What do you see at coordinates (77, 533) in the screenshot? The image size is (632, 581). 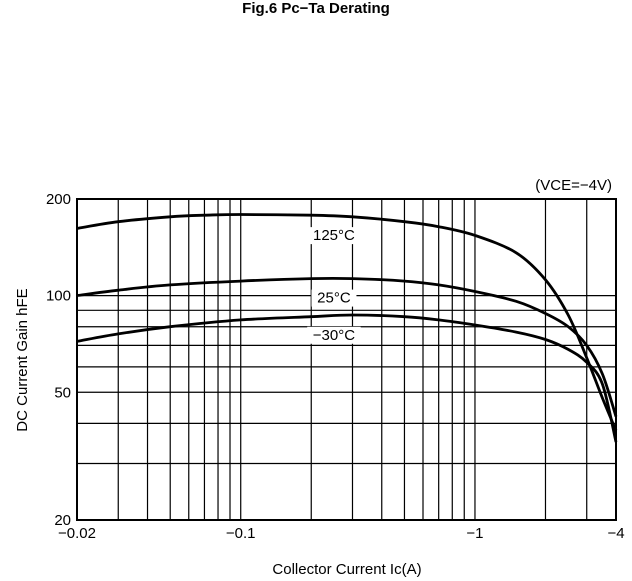 I see `x-tick-label: −0.02` at bounding box center [77, 533].